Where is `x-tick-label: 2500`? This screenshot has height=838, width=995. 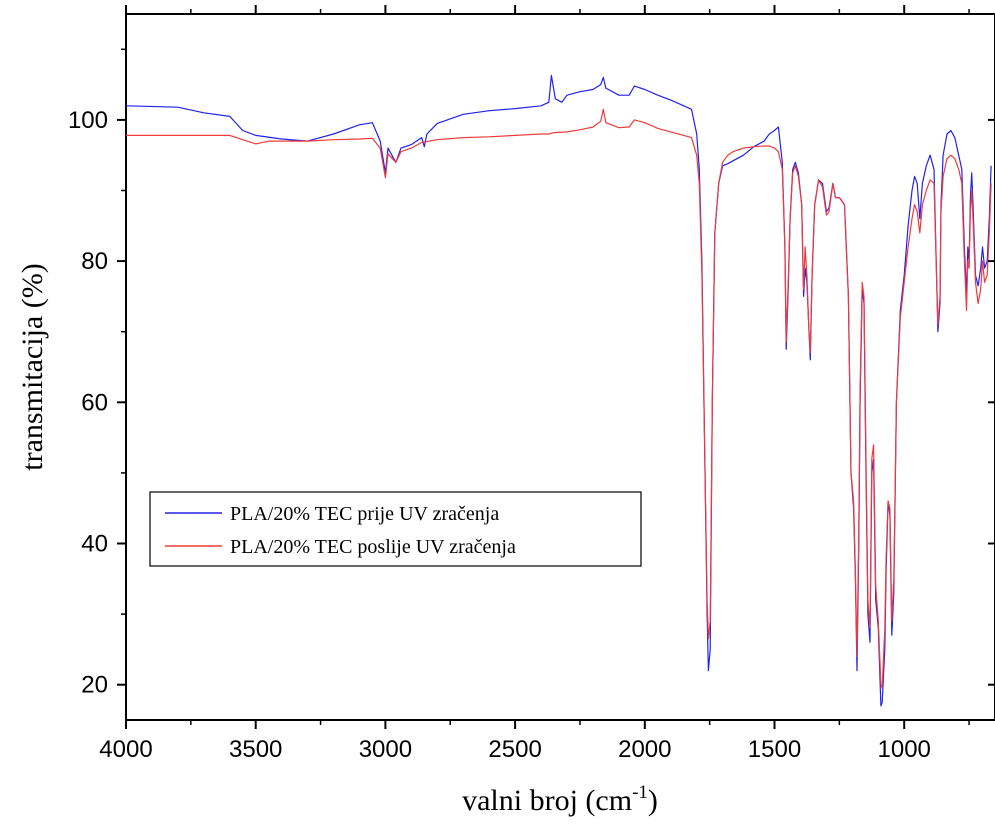 x-tick-label: 2500 is located at coordinates (514, 749).